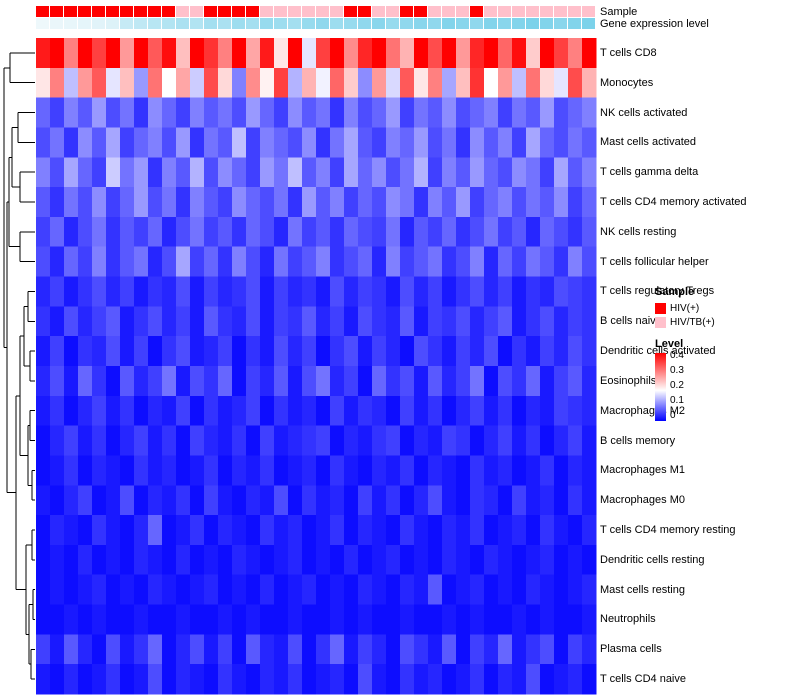 This screenshot has height=700, width=800. I want to click on legend-sample-item: HIV/TB(+), so click(725, 322).